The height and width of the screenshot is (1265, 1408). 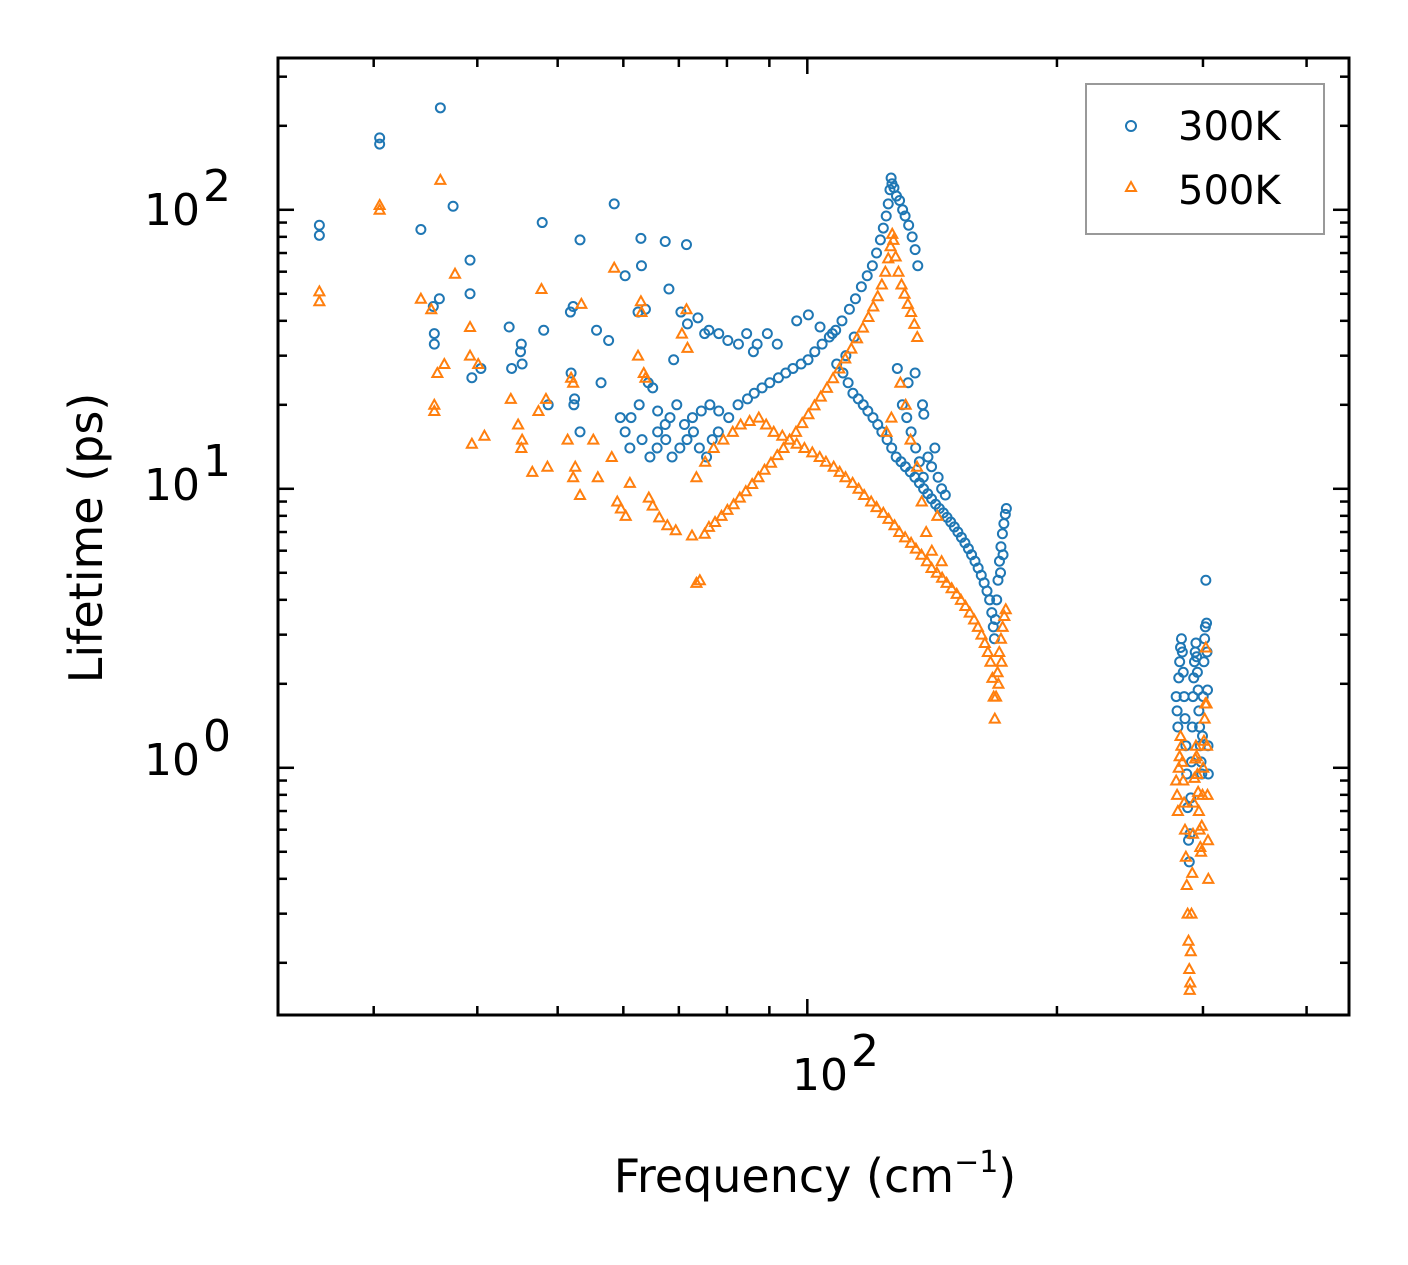 I want to click on legend-marker-500k, so click(x=1131, y=185).